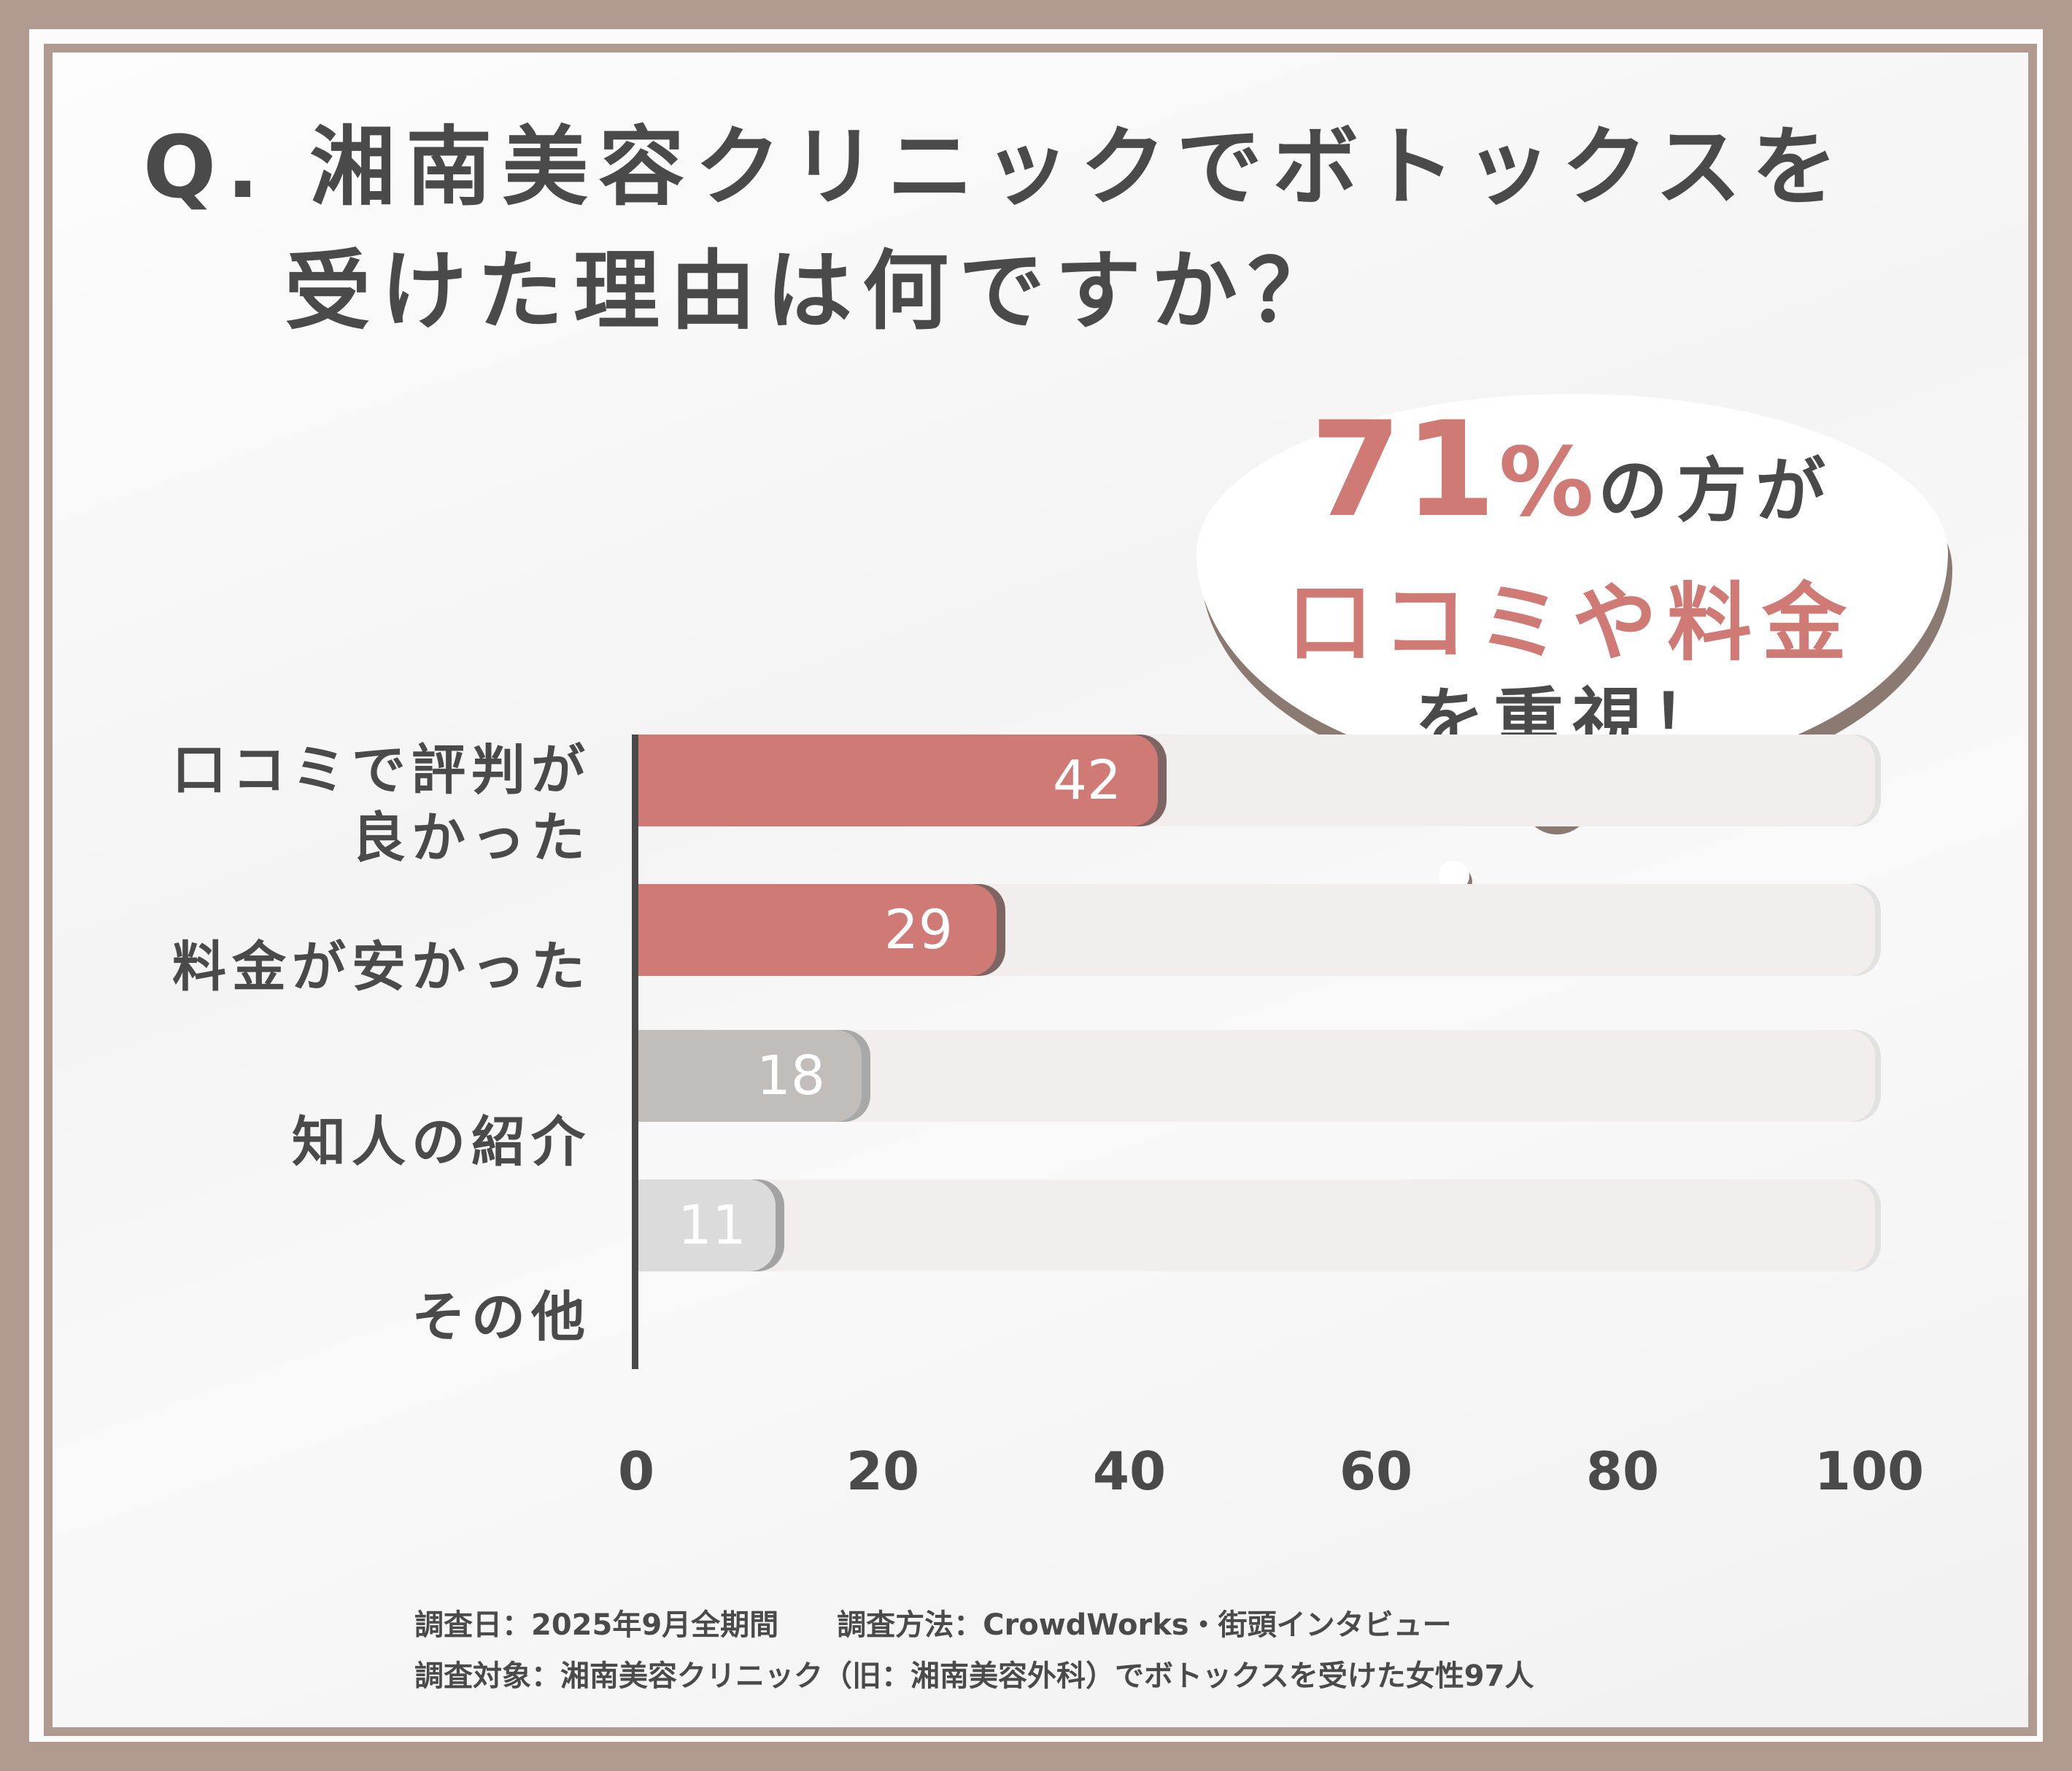 The height and width of the screenshot is (1771, 2072). What do you see at coordinates (441, 1142) in the screenshot?
I see `category-label-referral: 知人の紹介` at bounding box center [441, 1142].